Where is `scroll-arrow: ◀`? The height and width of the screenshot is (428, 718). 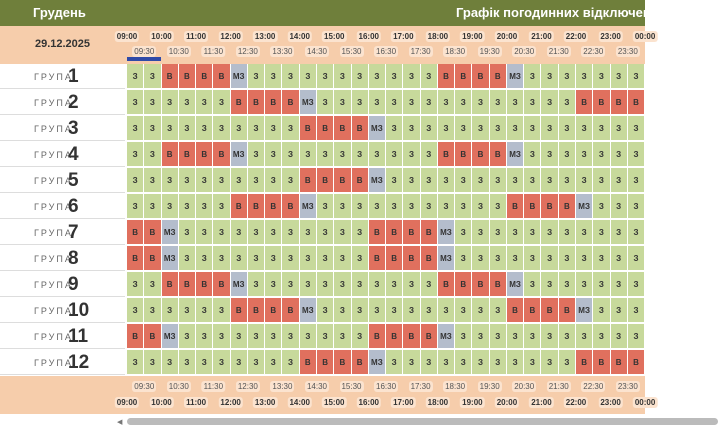 scroll-arrow: ◀ is located at coordinates (120, 422).